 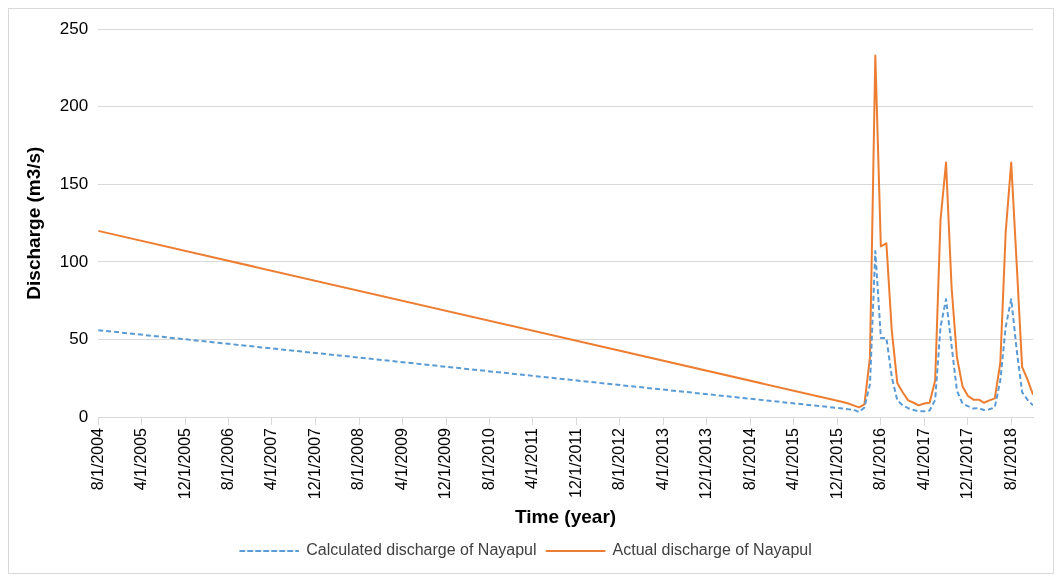 I want to click on x-tick-label: 12/1/2007, so click(x=314, y=463).